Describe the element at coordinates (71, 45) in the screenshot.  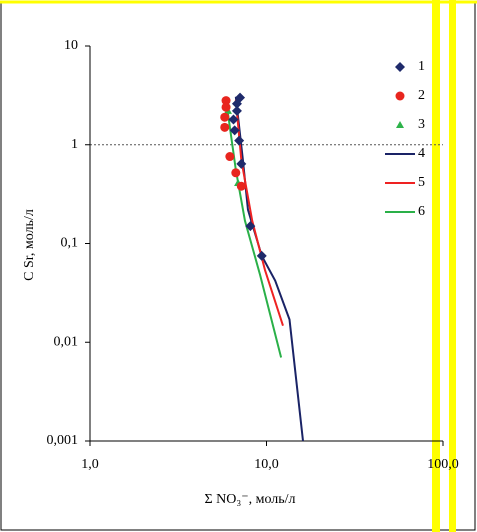
I see `y-tick-label: 10` at that location.